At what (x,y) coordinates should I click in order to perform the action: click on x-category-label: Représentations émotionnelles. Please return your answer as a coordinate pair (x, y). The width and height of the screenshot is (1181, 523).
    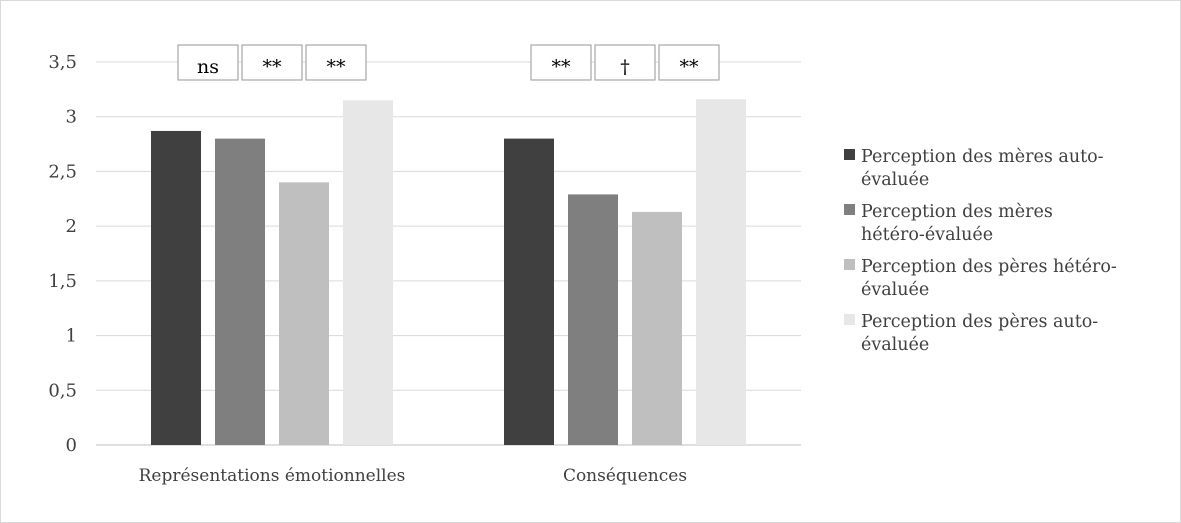
    Looking at the image, I should click on (272, 476).